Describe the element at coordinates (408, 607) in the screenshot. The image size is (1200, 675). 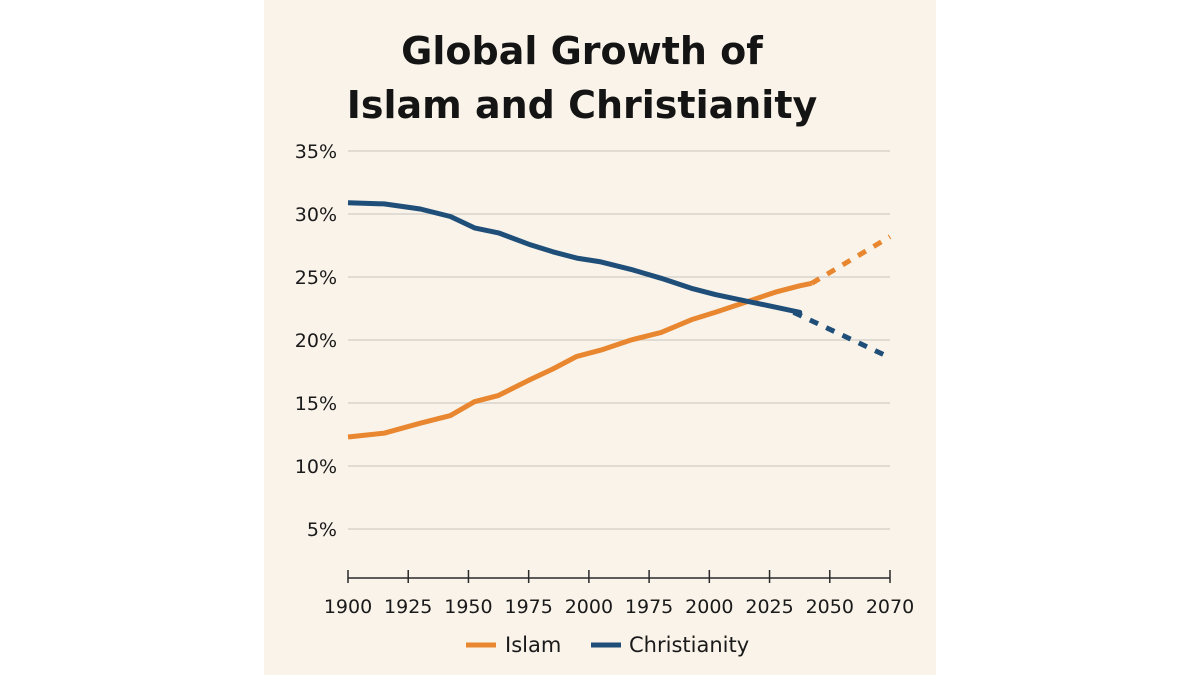
I see `x-tick-label: 1925` at that location.